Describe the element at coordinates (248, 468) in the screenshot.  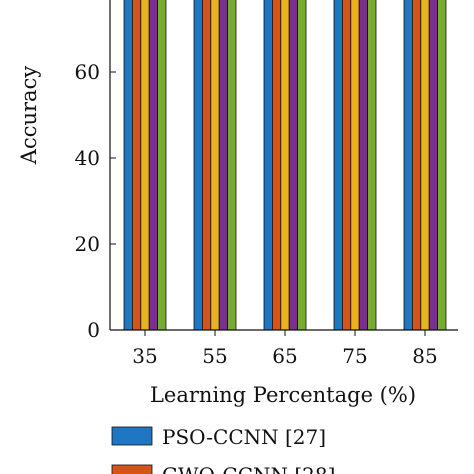
I see `legend-label-series-2: GWO-CCNN [28]` at that location.